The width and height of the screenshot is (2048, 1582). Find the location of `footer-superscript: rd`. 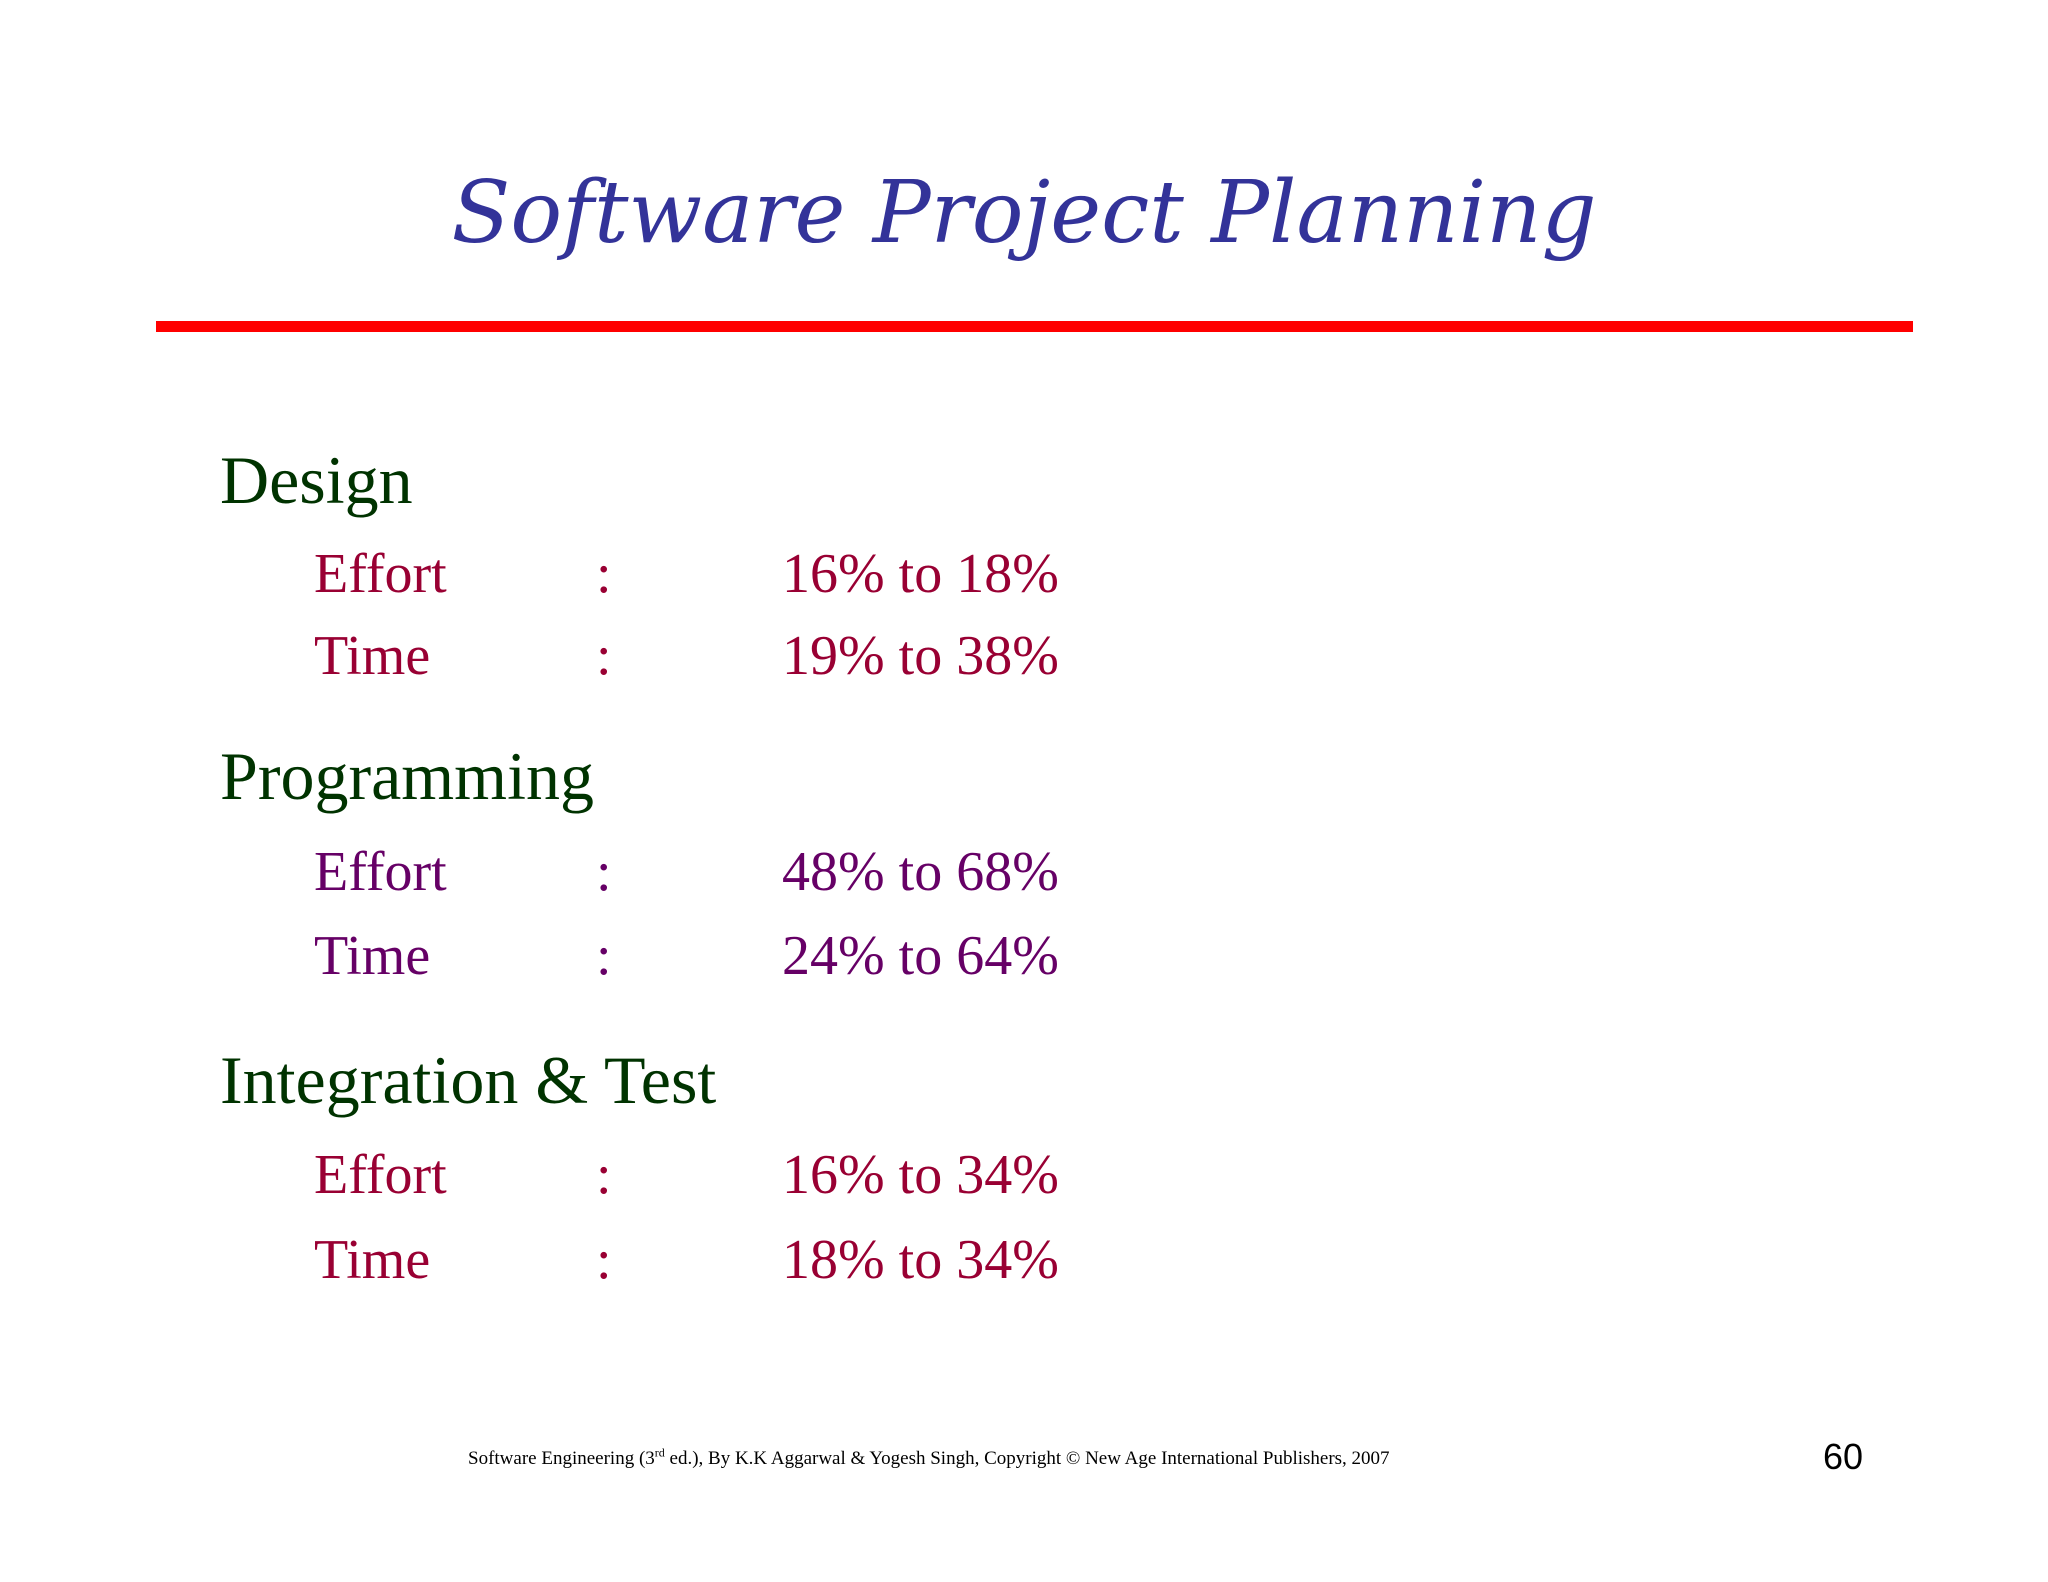

footer-superscript: rd is located at coordinates (659, 1452).